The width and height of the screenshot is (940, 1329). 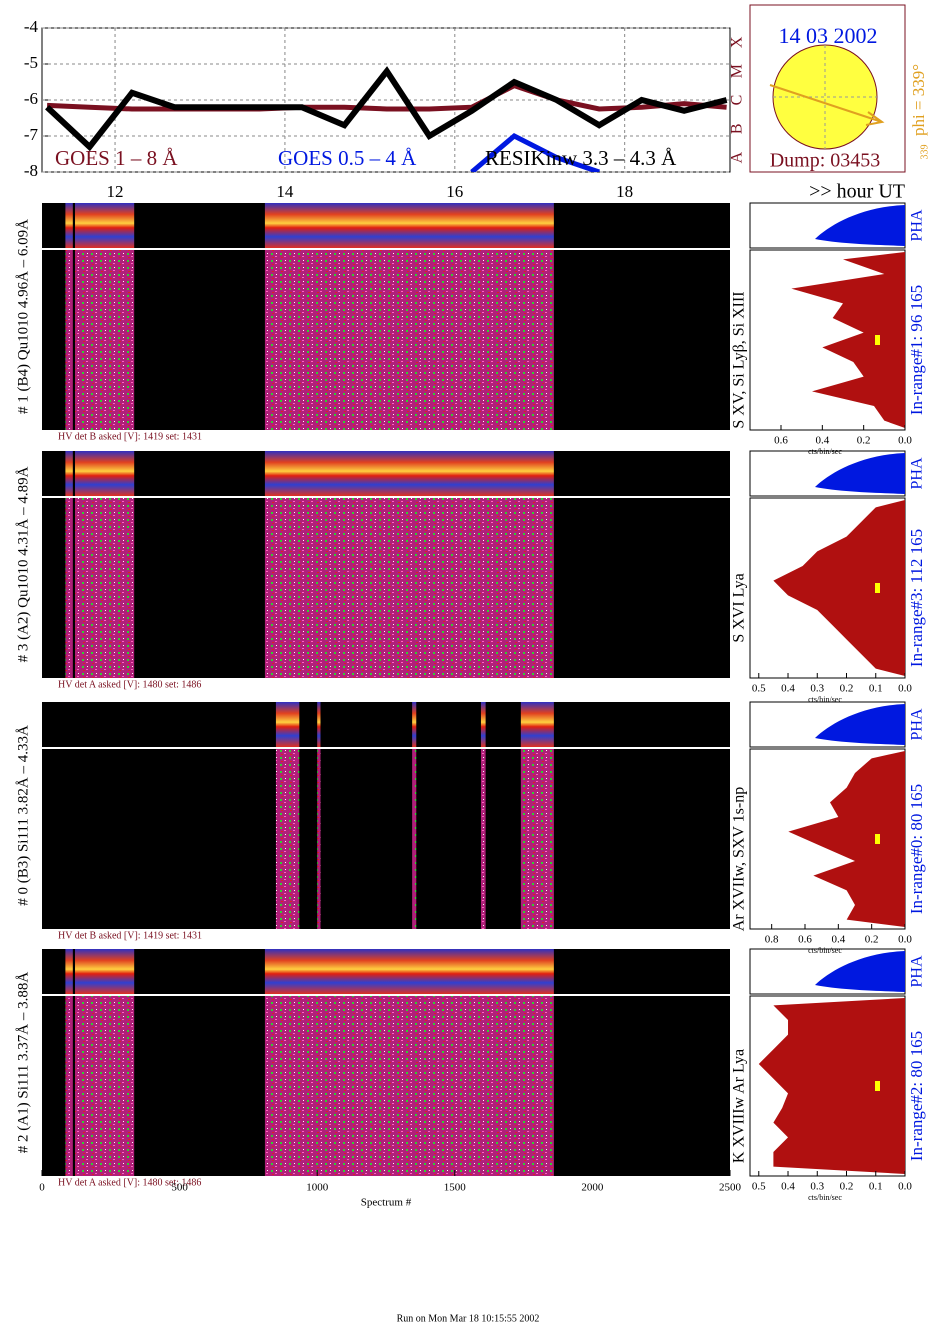 What do you see at coordinates (772, 940) in the screenshot?
I see `hist-tick-label: 0.8` at bounding box center [772, 940].